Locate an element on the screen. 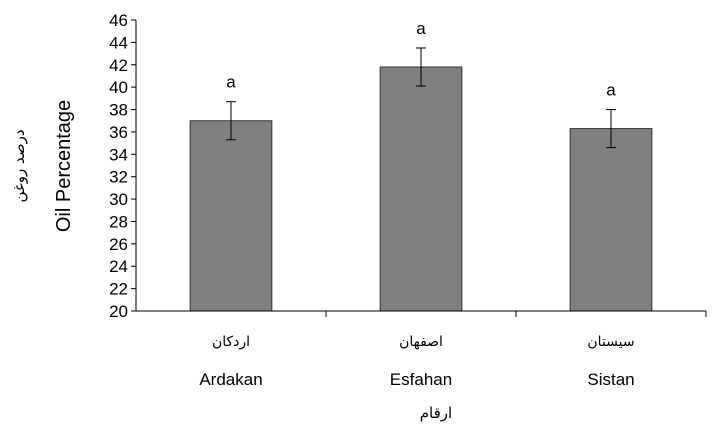 The width and height of the screenshot is (719, 429). error-bars is located at coordinates (421, 98).